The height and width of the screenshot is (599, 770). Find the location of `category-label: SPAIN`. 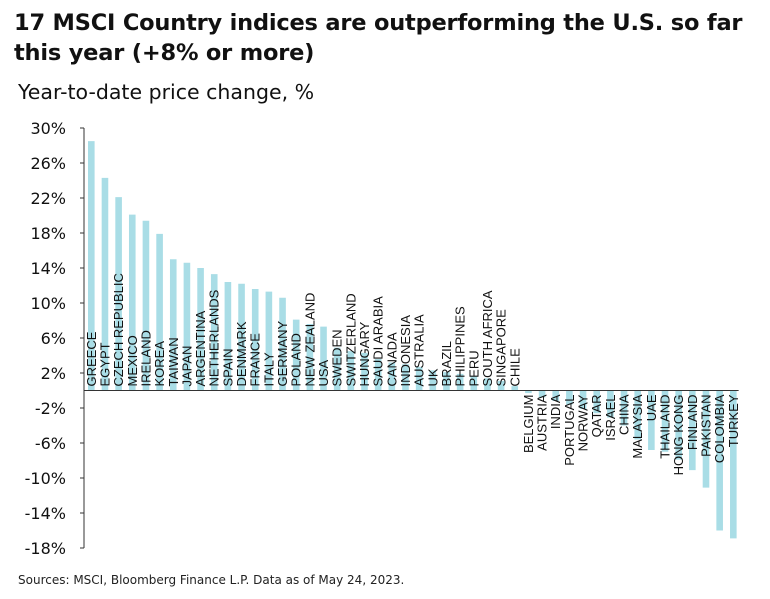

category-label: SPAIN is located at coordinates (227, 367).